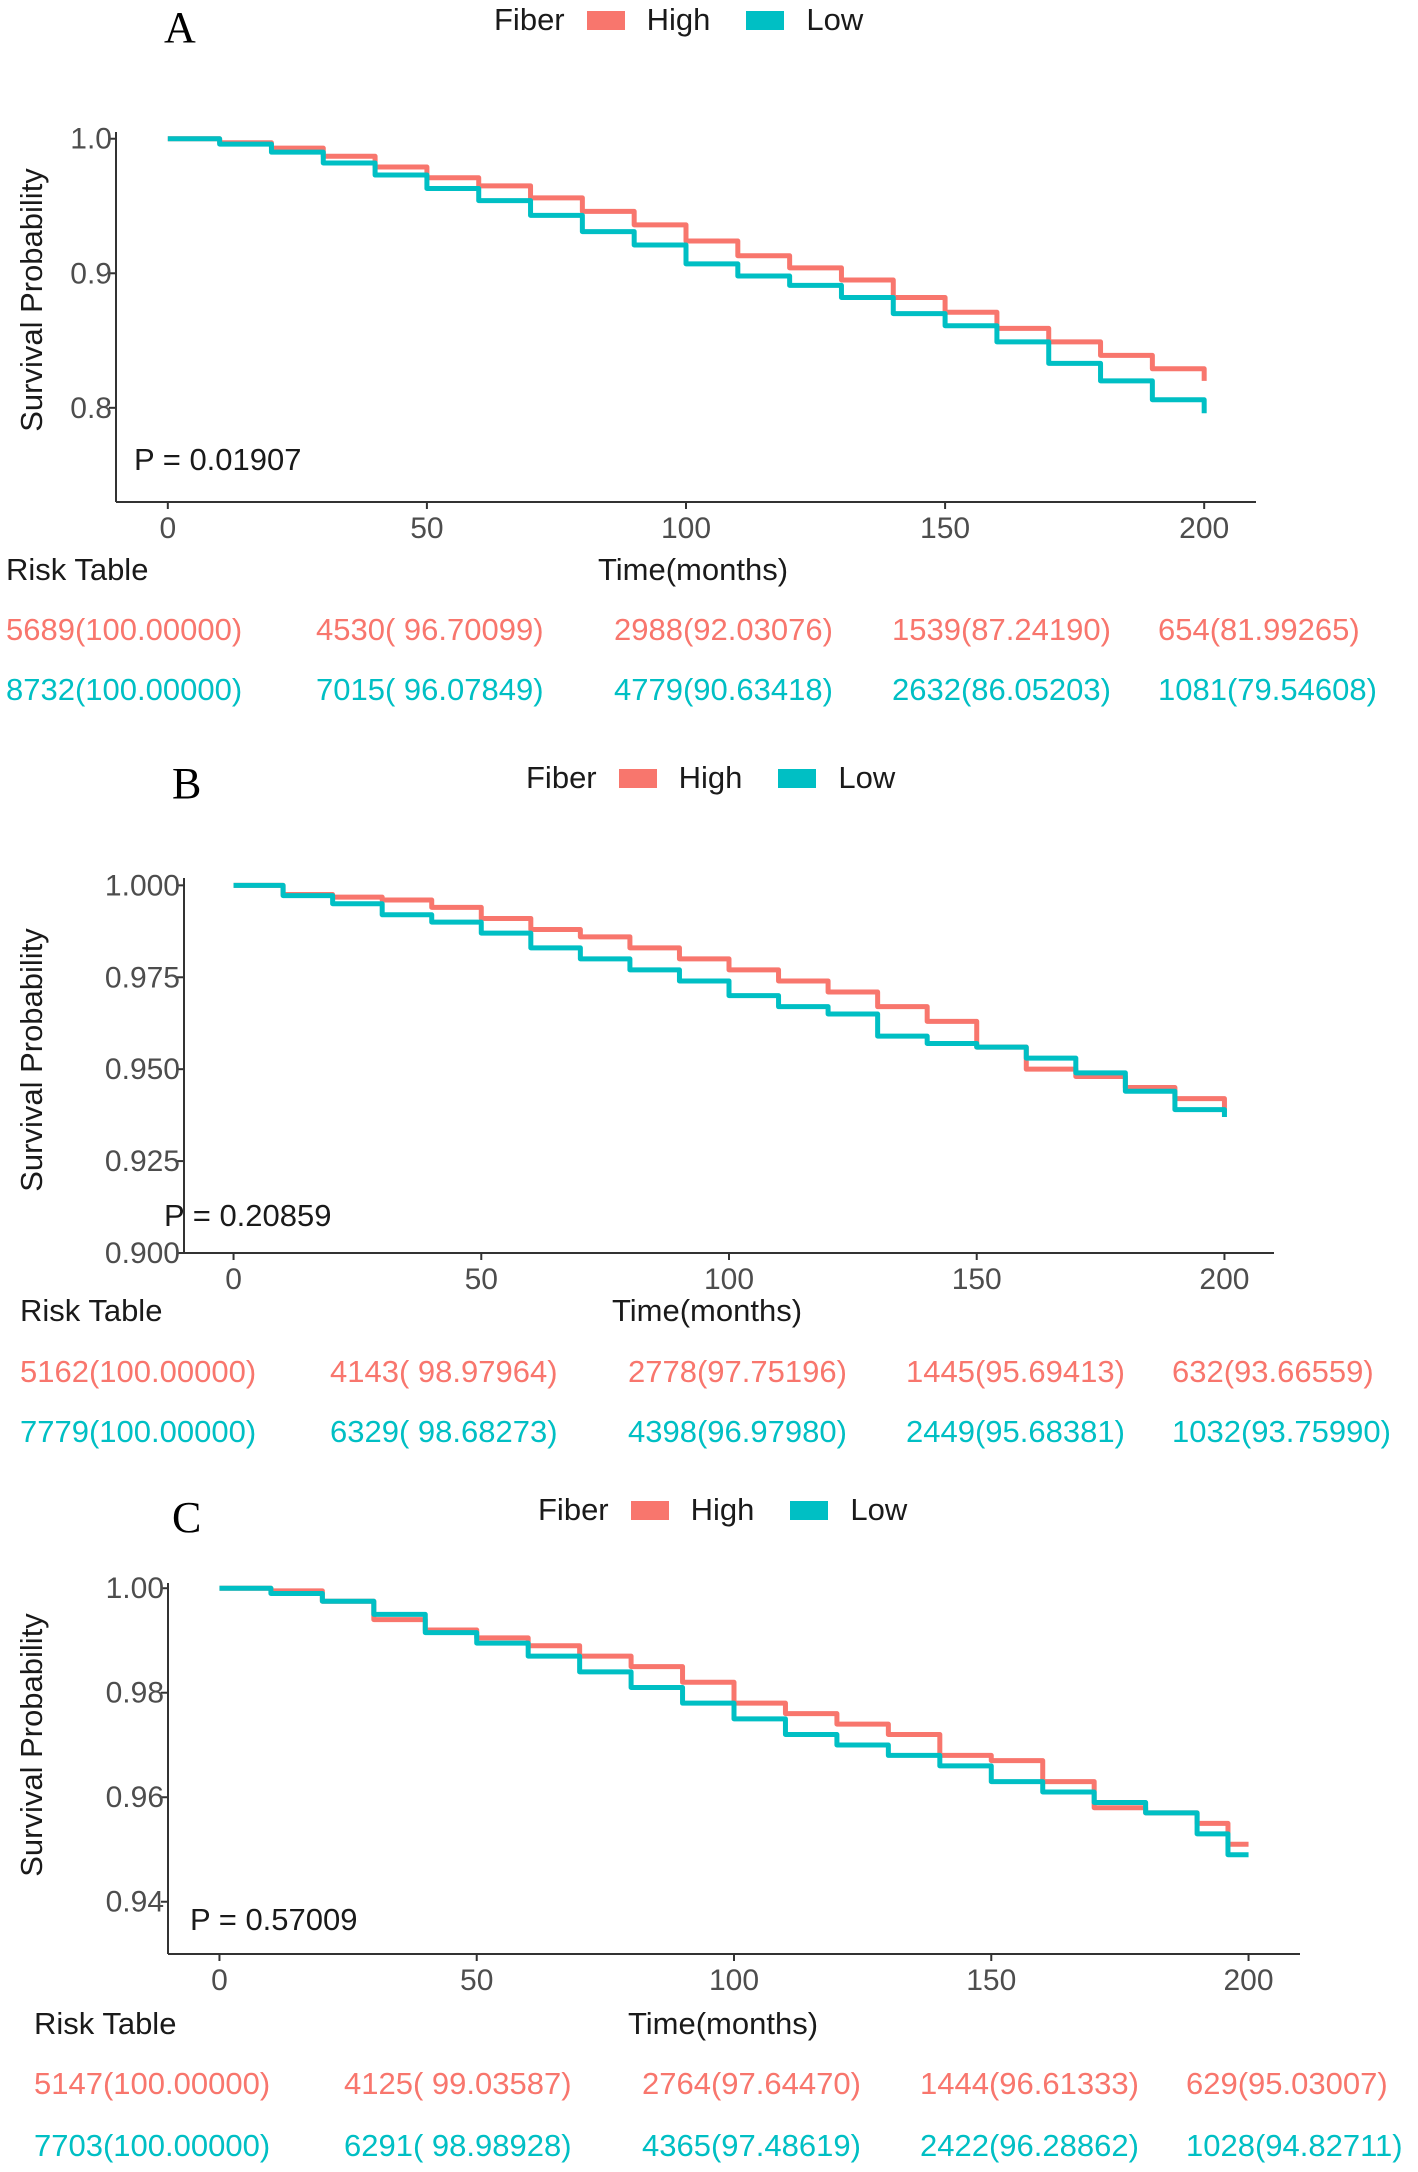  Describe the element at coordinates (142, 1253) in the screenshot. I see `y-tick-label: 0.900` at that location.